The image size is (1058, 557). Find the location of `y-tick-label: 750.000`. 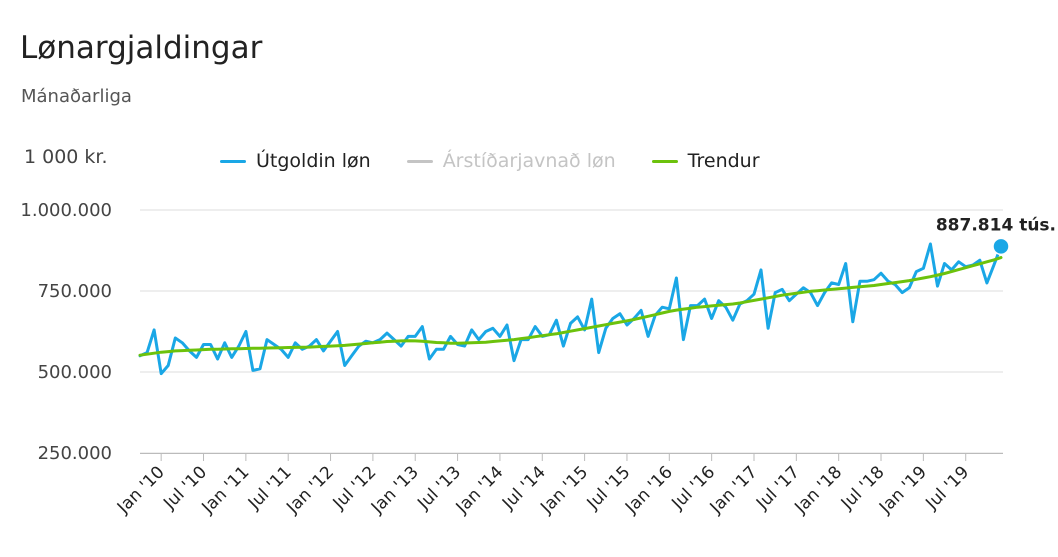

y-tick-label: 750.000 is located at coordinates (75, 291).